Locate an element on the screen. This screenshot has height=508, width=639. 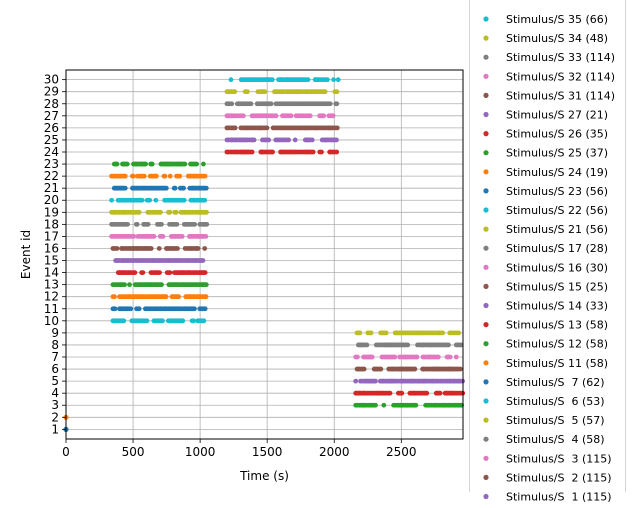
legend-label: Stimulus/S 32 (114) is located at coordinates (560, 76).